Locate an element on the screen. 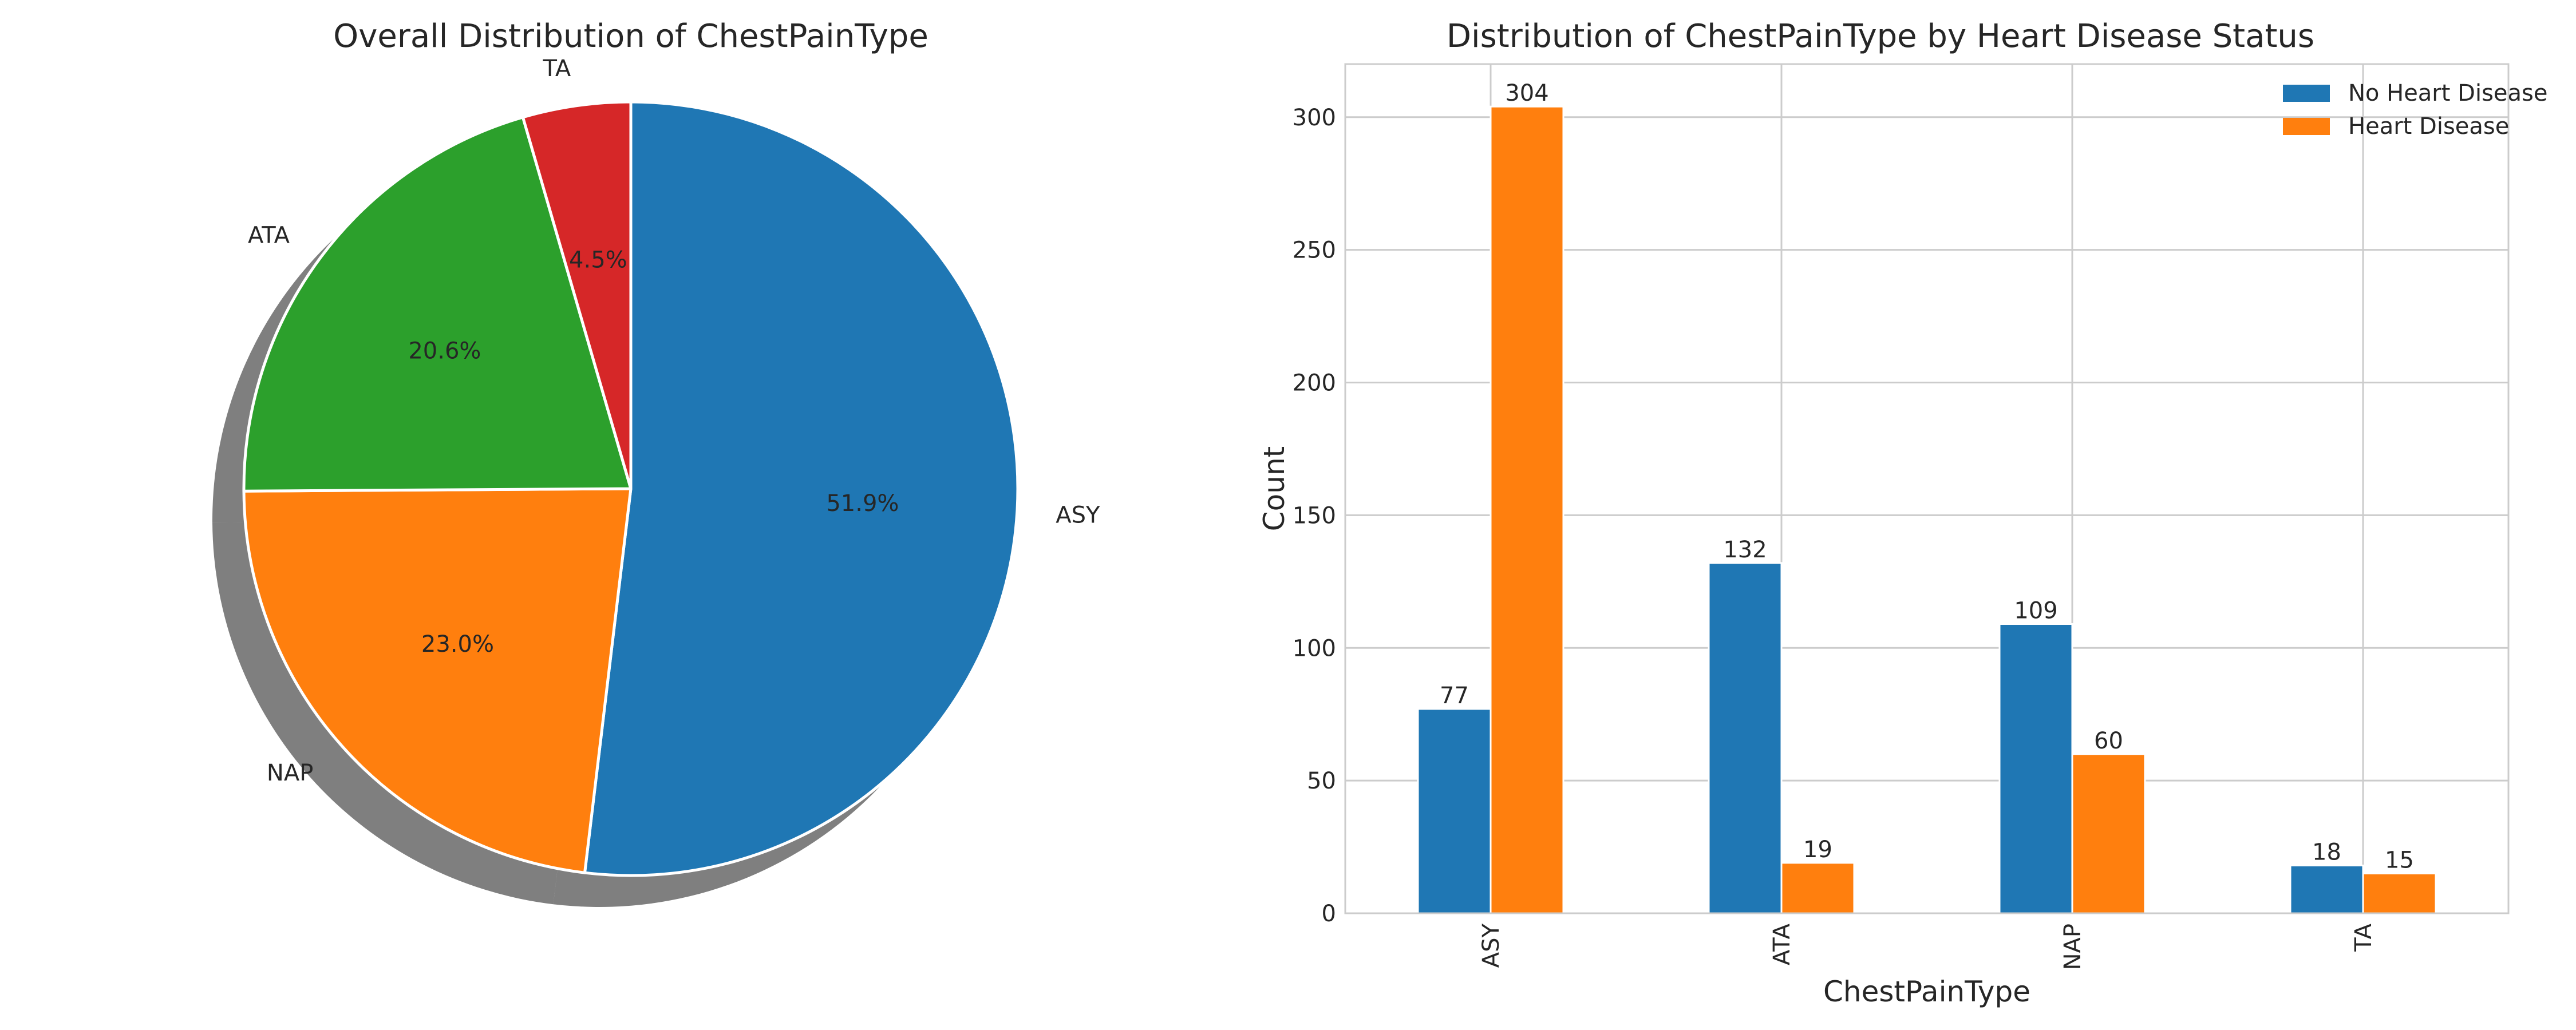 The width and height of the screenshot is (2576, 1030). legend-label-heart-disease: Heart Disease is located at coordinates (2428, 126).